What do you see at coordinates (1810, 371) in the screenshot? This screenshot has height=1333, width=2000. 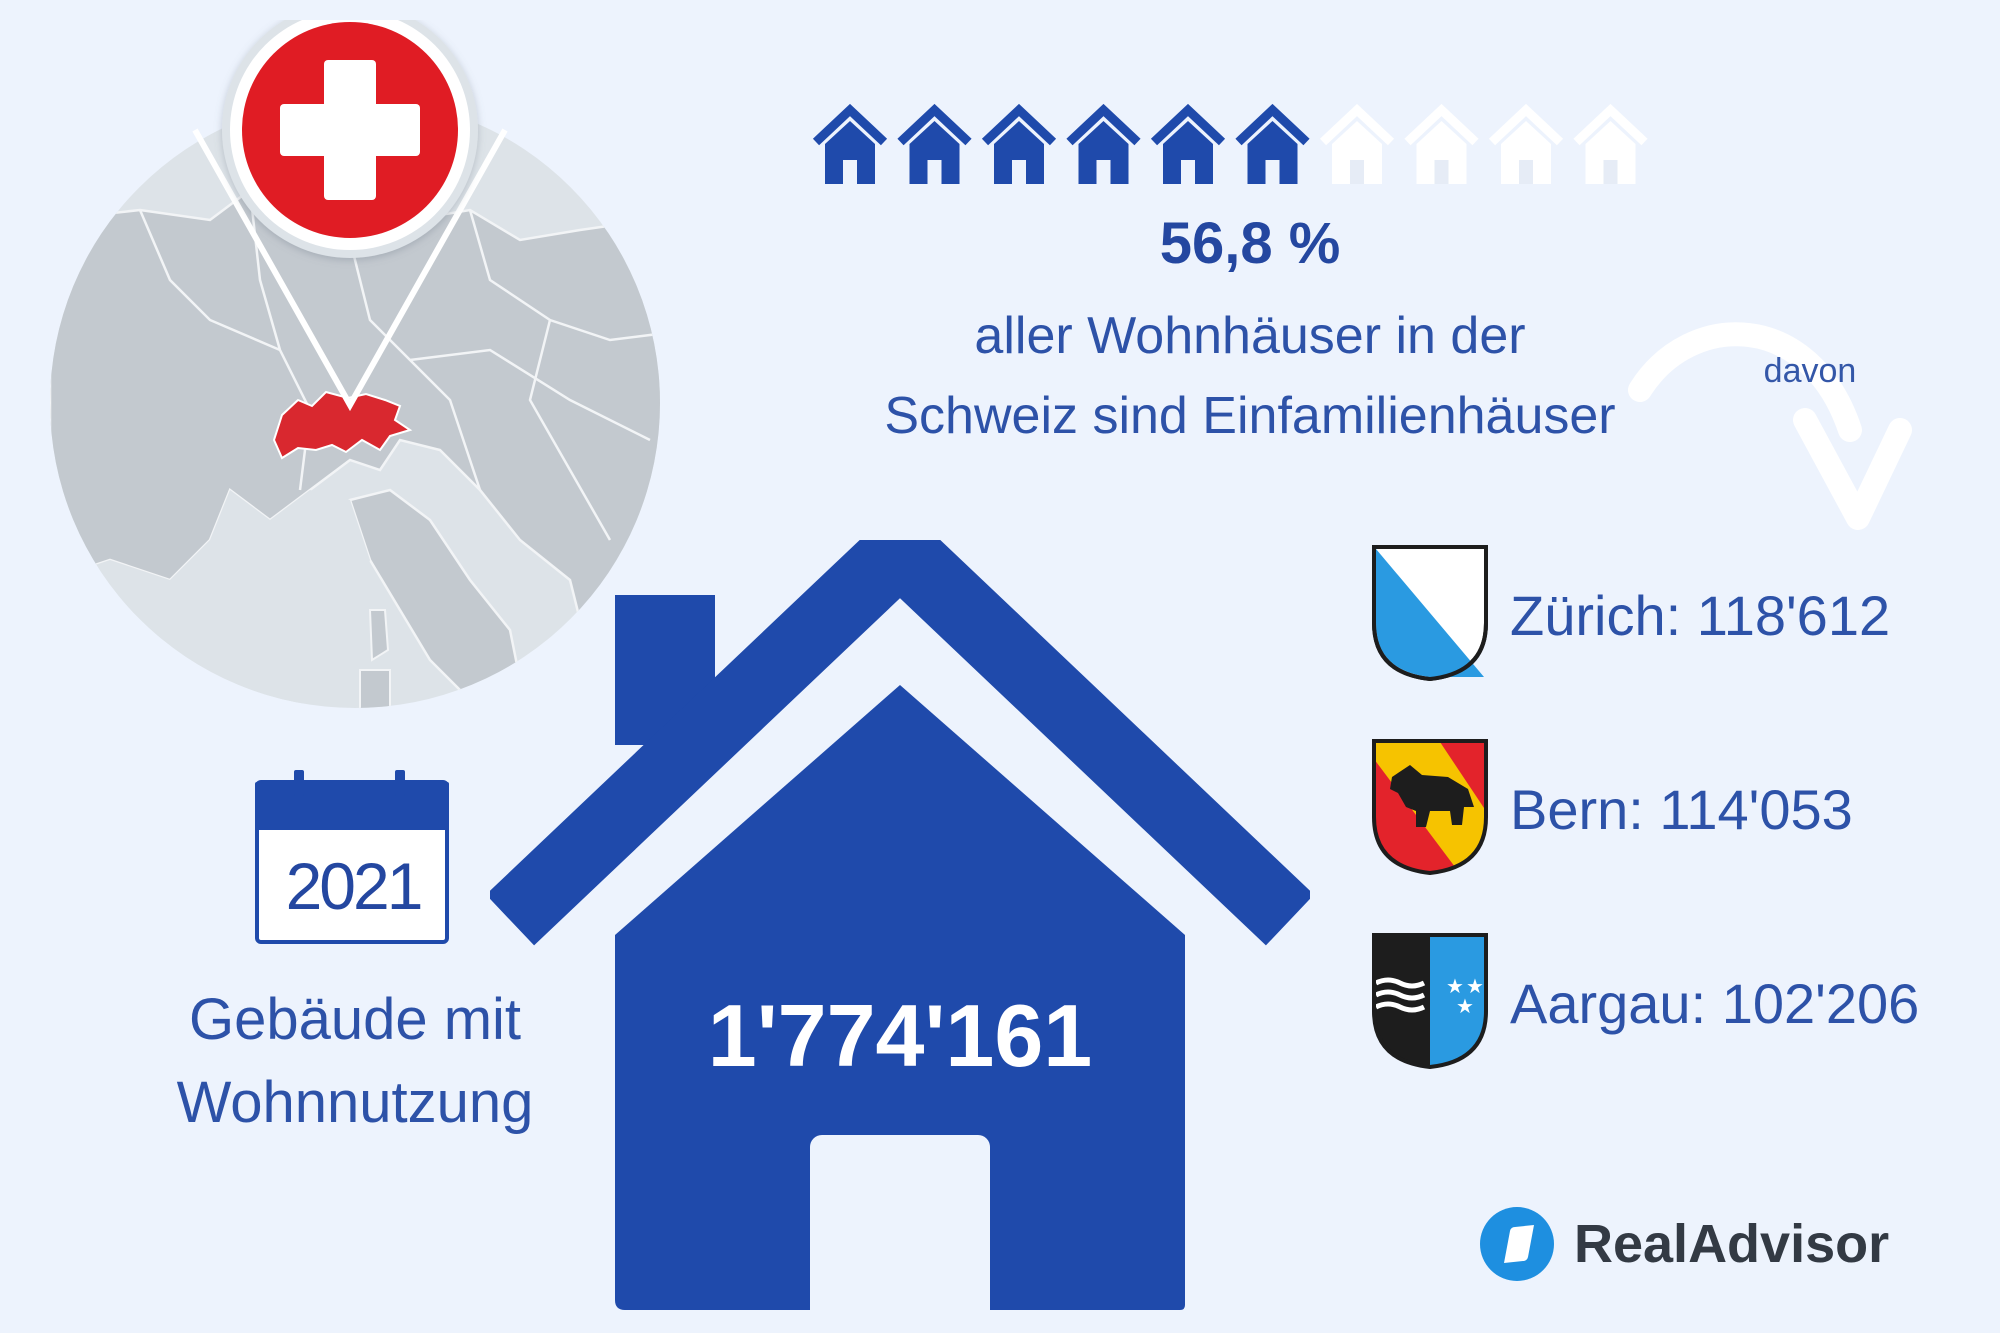 I see `davon-label: davon` at bounding box center [1810, 371].